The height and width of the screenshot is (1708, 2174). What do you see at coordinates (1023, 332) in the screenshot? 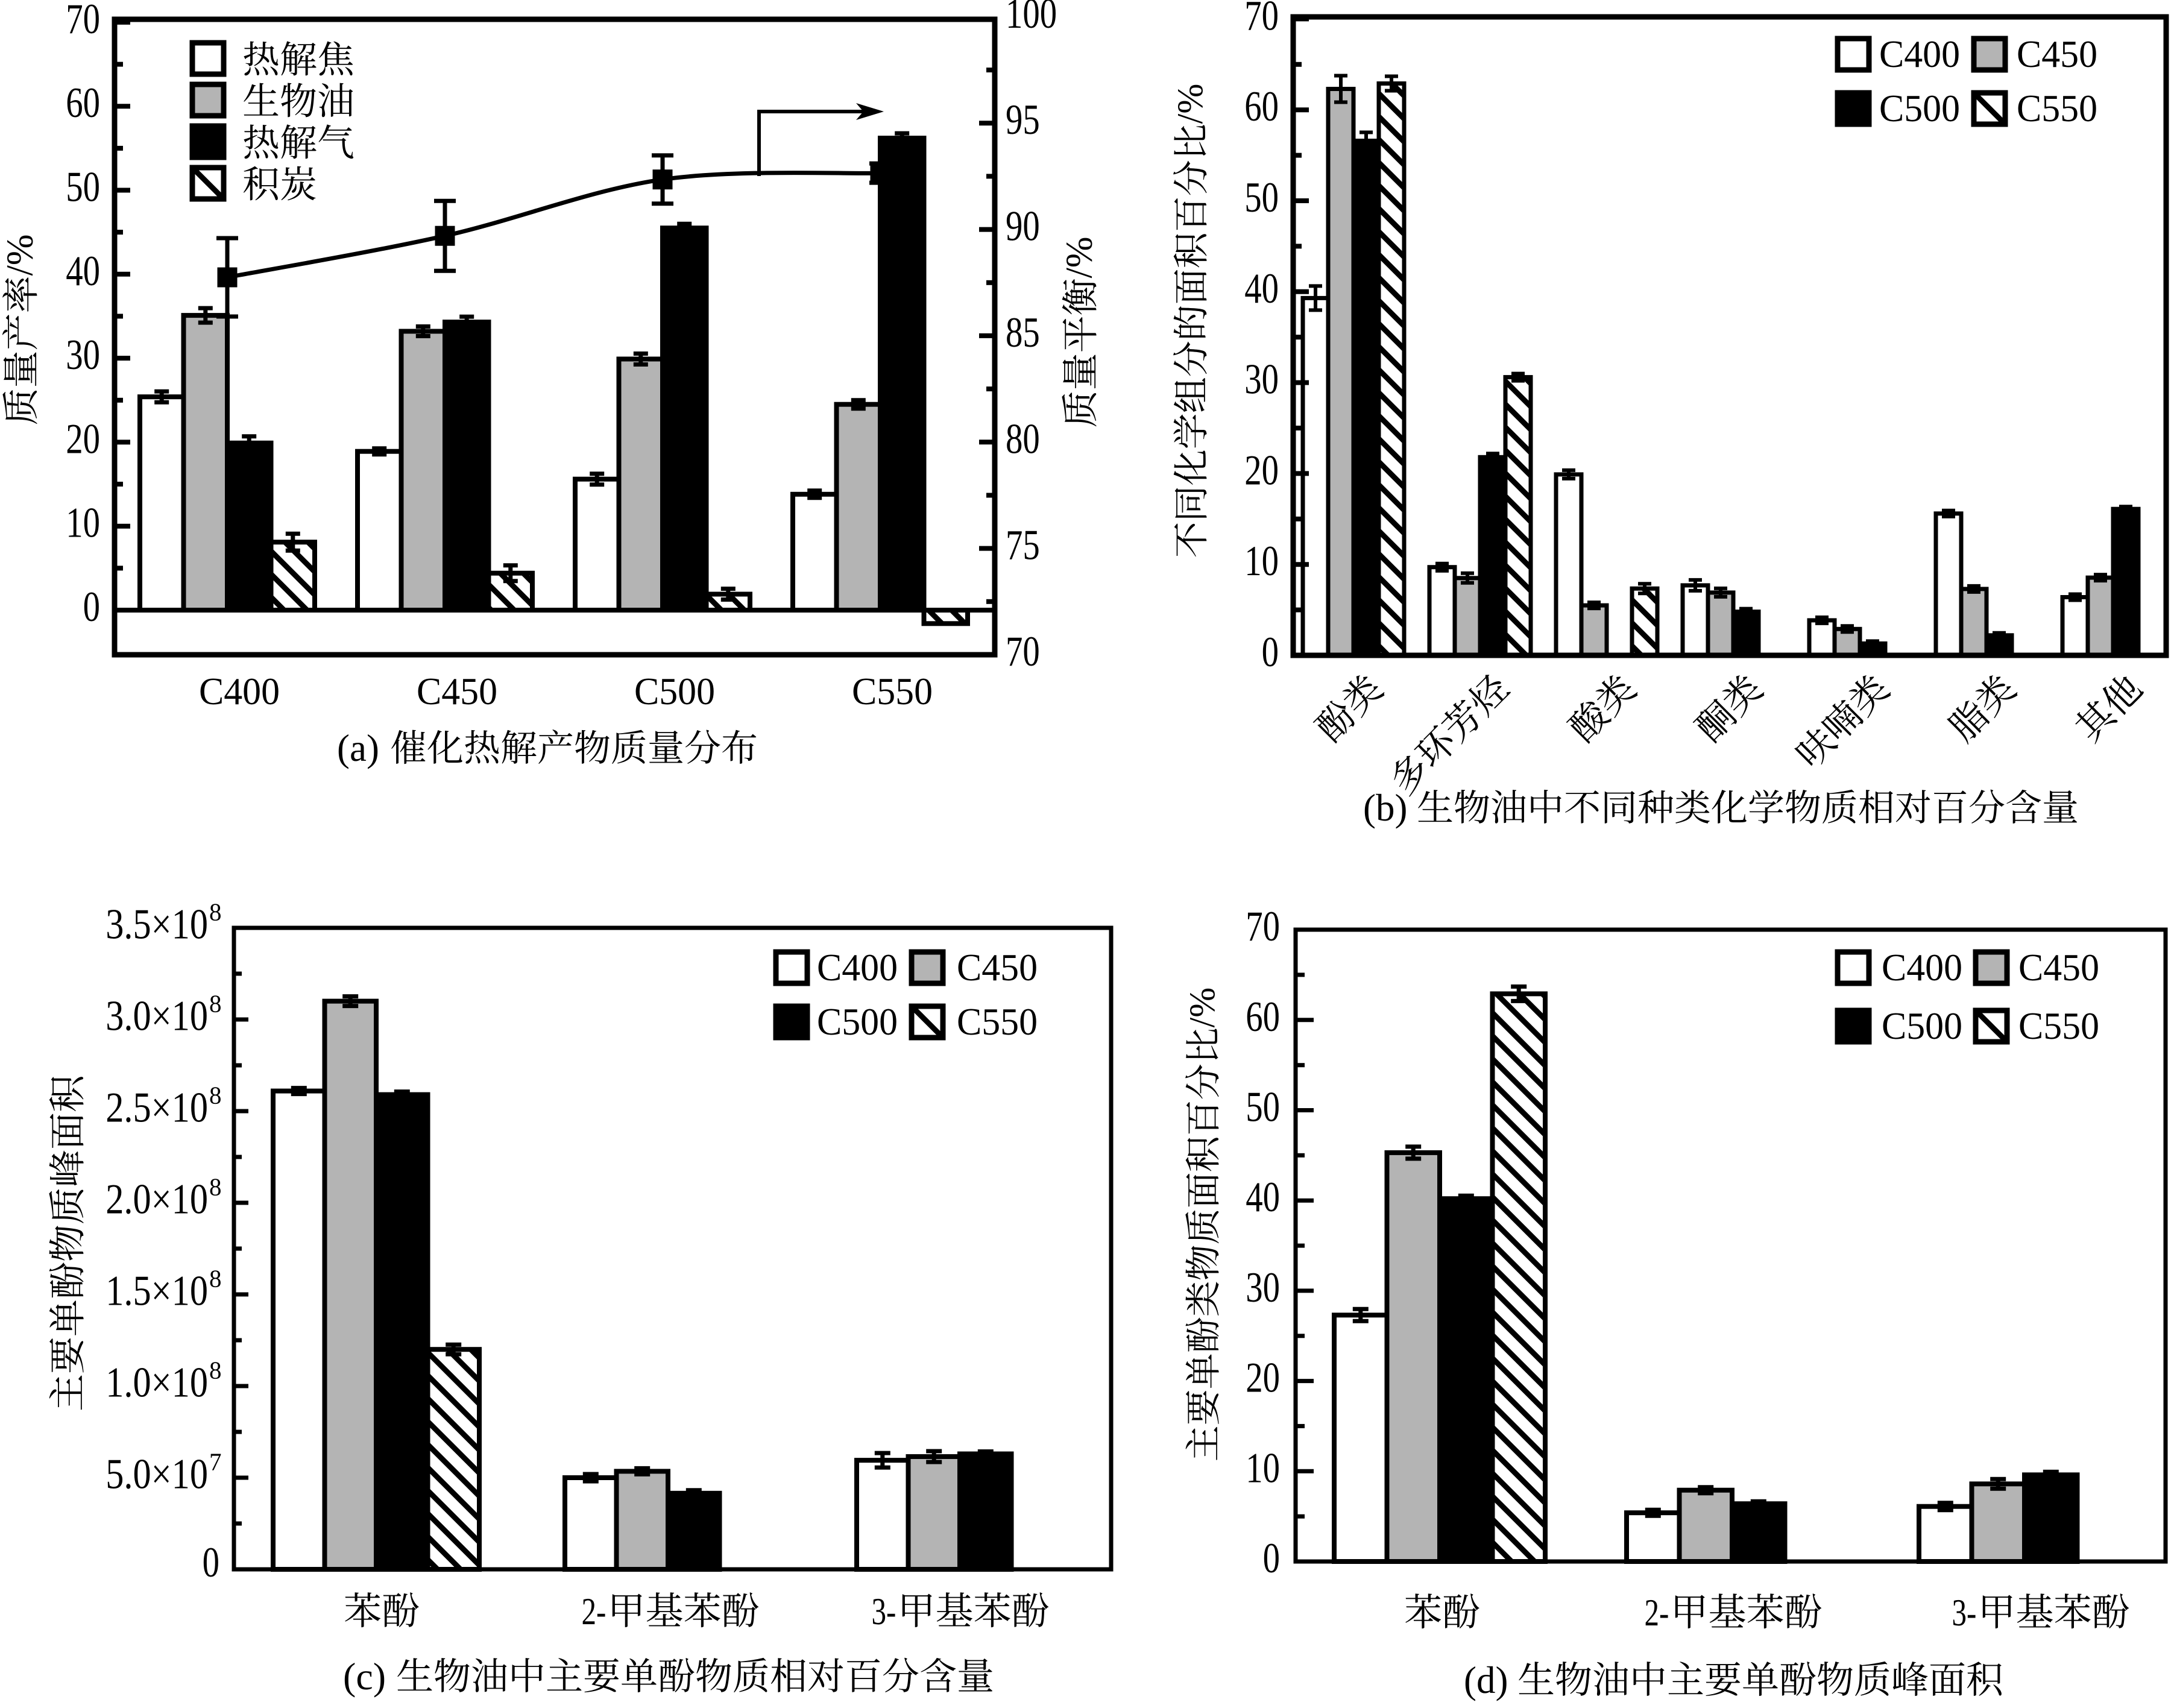
I see `svg-text: 85` at bounding box center [1023, 332].